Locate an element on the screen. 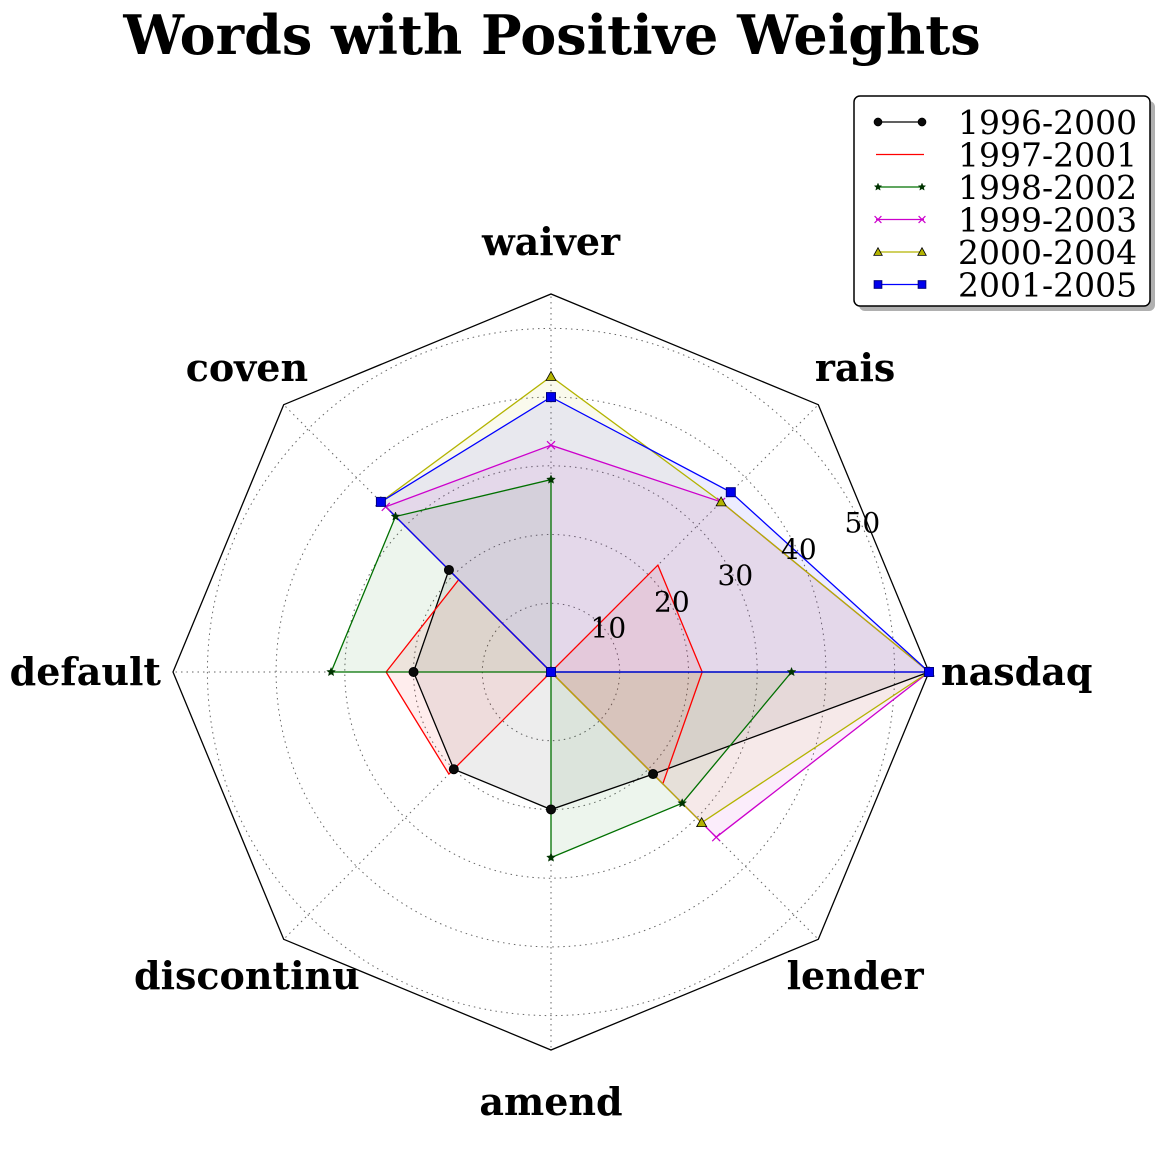 This screenshot has height=1167, width=1161. series-fill-1997-2001 is located at coordinates (544, 674).